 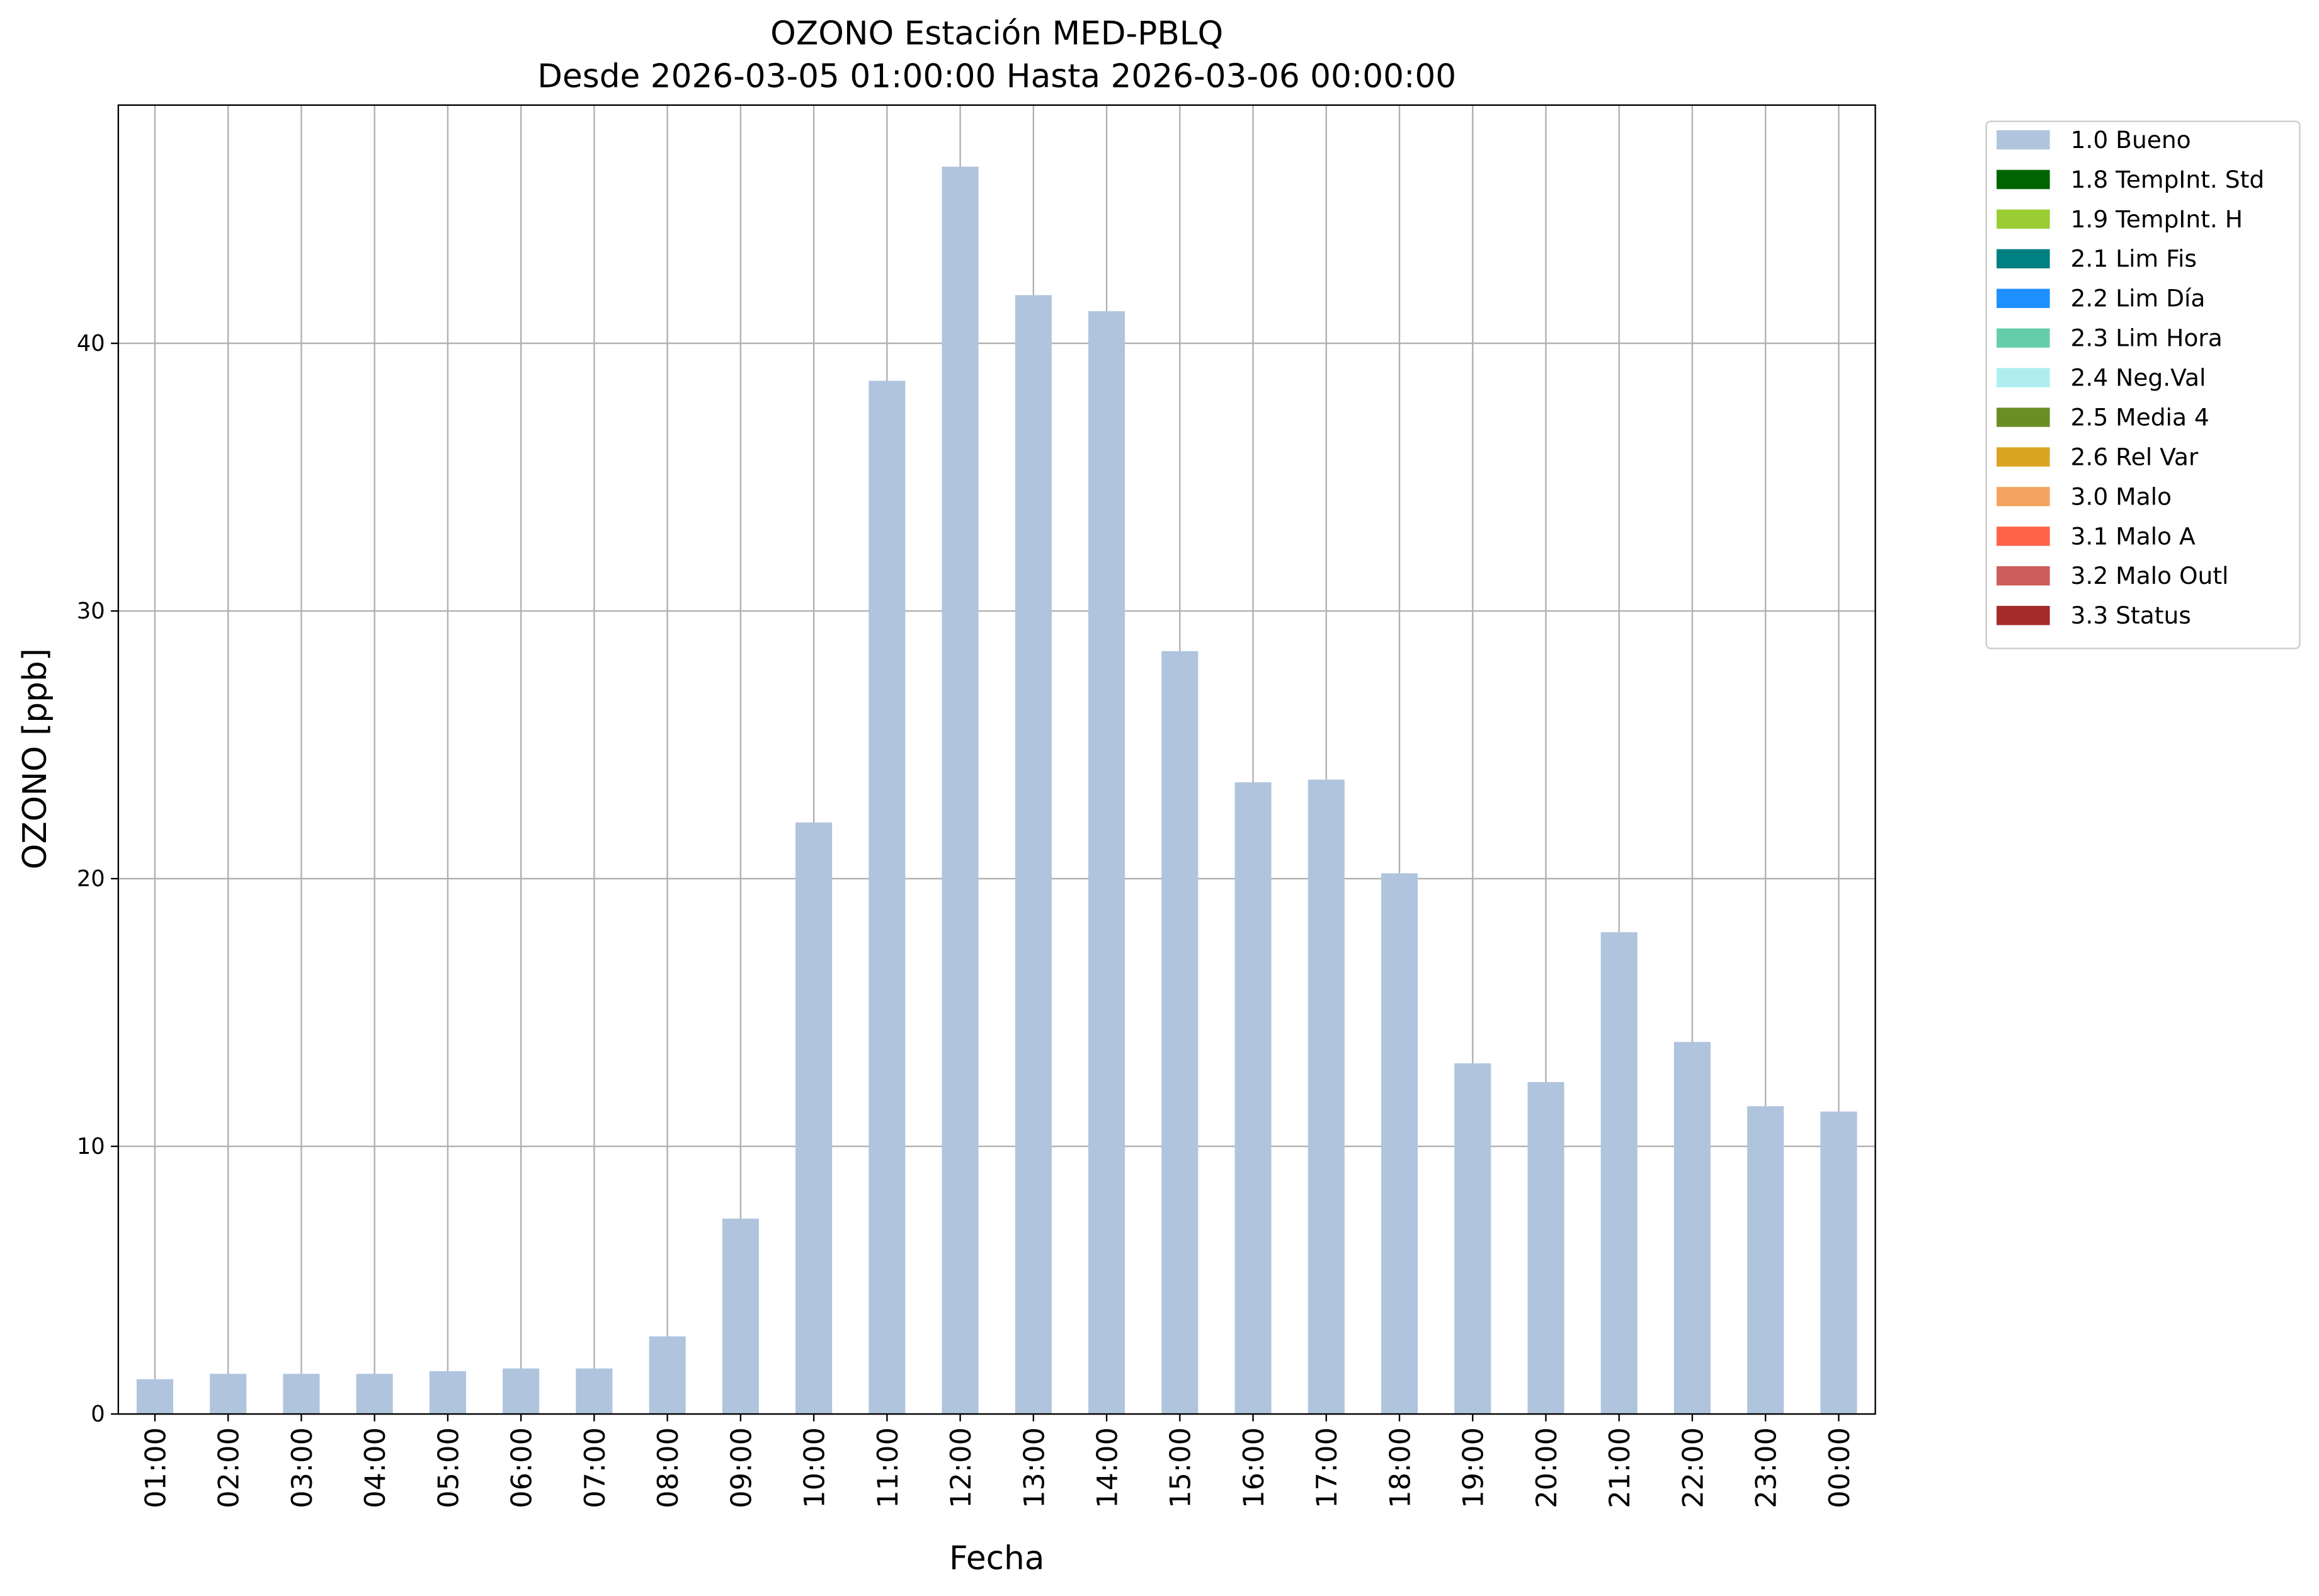 I want to click on x-tick-label: 10:00, so click(x=815, y=1467).